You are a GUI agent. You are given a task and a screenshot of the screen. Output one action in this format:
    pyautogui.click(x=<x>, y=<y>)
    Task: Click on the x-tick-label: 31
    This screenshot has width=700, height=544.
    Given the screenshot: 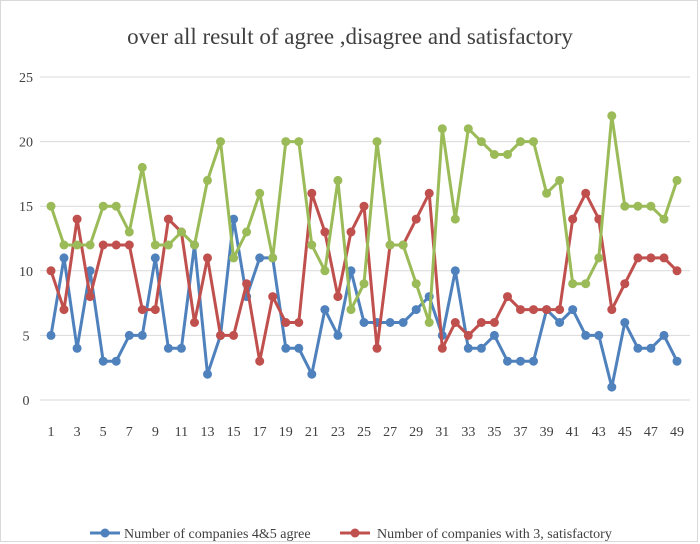 What is the action you would take?
    pyautogui.click(x=442, y=432)
    